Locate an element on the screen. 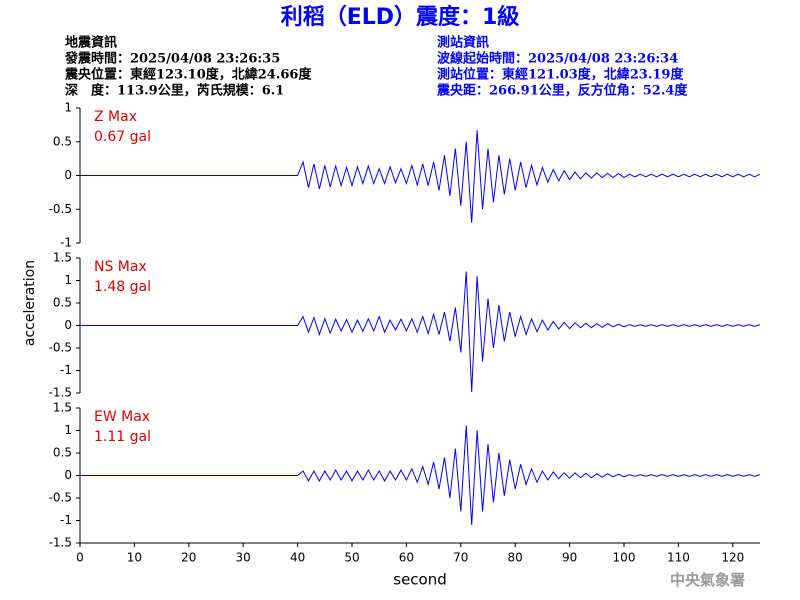 Image resolution: width=800 pixels, height=600 pixels. x-tick-label: 30 is located at coordinates (243, 558).